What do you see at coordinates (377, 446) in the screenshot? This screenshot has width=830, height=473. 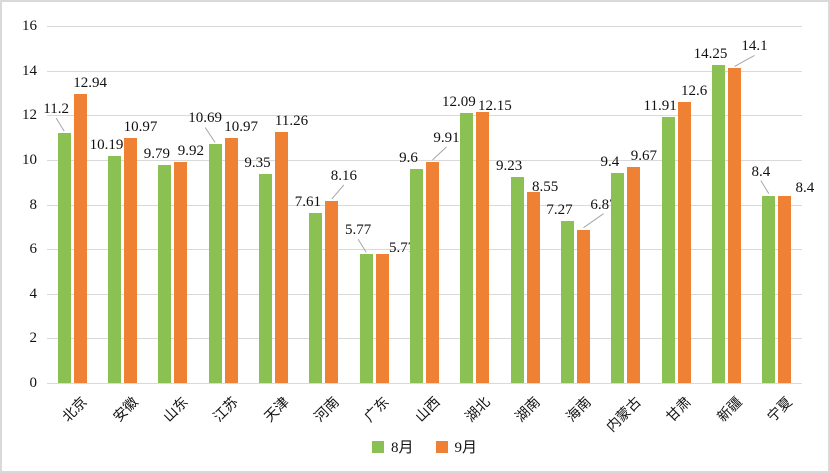 I see `legend-swatch-august` at bounding box center [377, 446].